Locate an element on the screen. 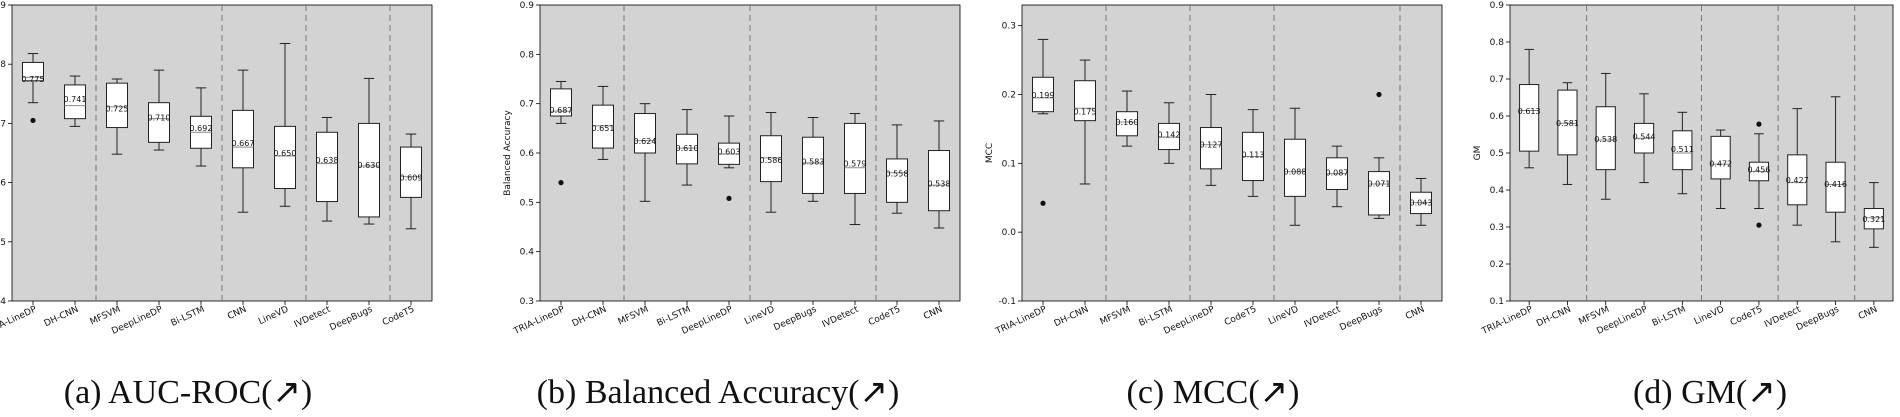  mean-label: 0.630 is located at coordinates (369, 165).